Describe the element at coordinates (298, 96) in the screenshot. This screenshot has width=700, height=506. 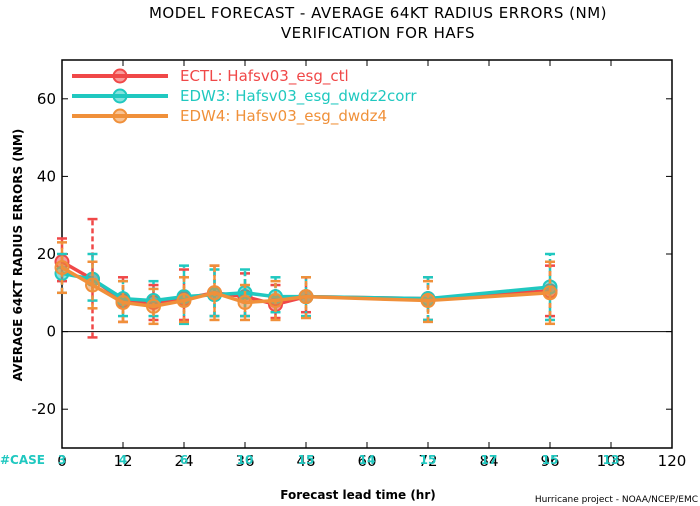
I see `legend-label: EDW3: Hafsv03_esg_dwdz2corr` at that location.